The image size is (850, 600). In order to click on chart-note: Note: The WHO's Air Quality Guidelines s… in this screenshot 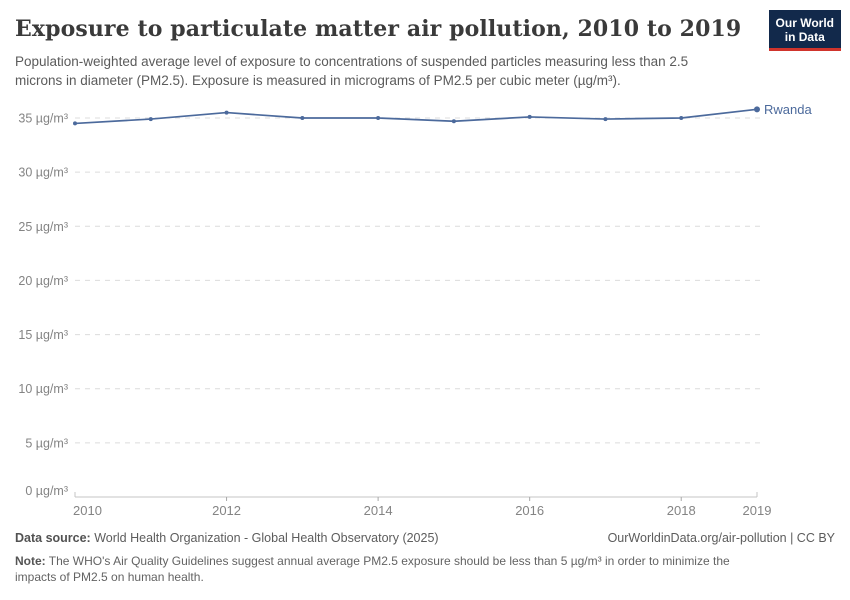, I will do `click(384, 569)`.